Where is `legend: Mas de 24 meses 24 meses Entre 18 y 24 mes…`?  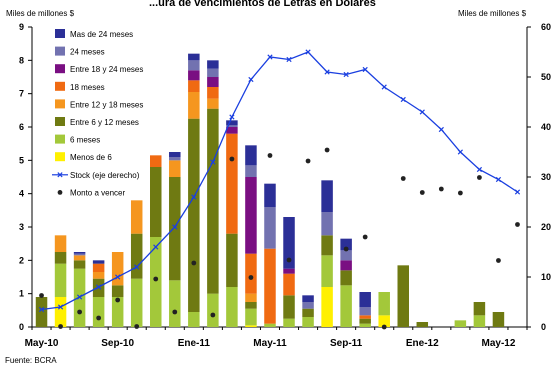 legend: Mas de 24 meses 24 meses Entre 18 y 24 mes… is located at coordinates (97, 113).